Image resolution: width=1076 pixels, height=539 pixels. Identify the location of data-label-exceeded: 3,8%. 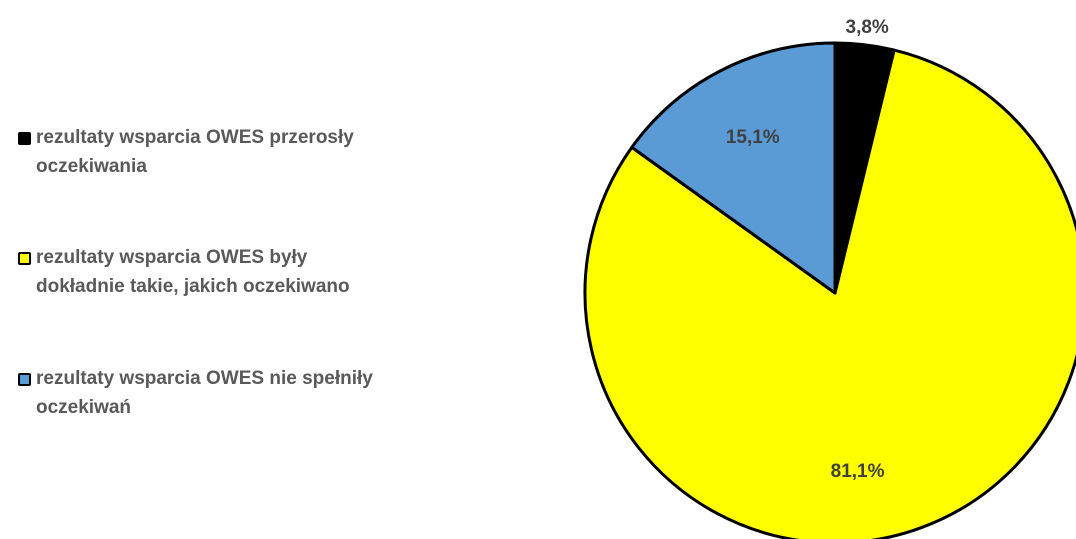
(867, 27).